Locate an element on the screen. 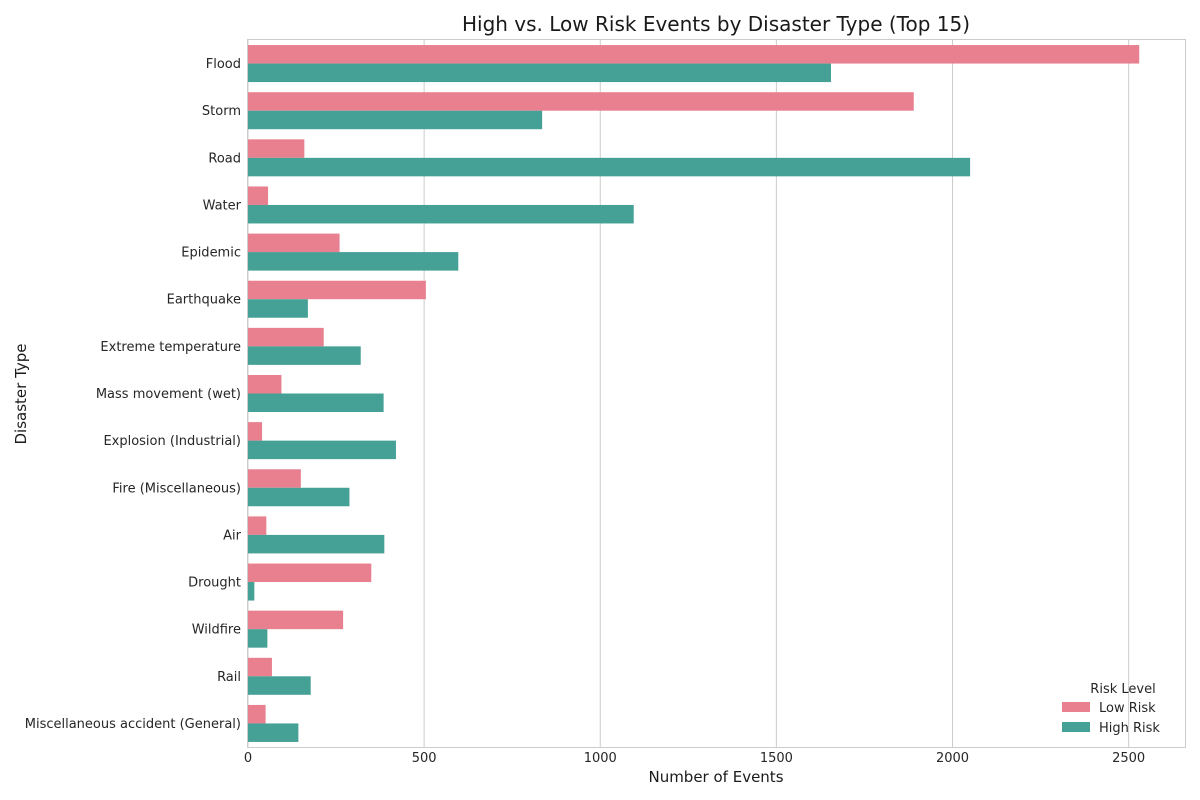  legend: Risk Level Low Risk High Risk is located at coordinates (1111, 709).